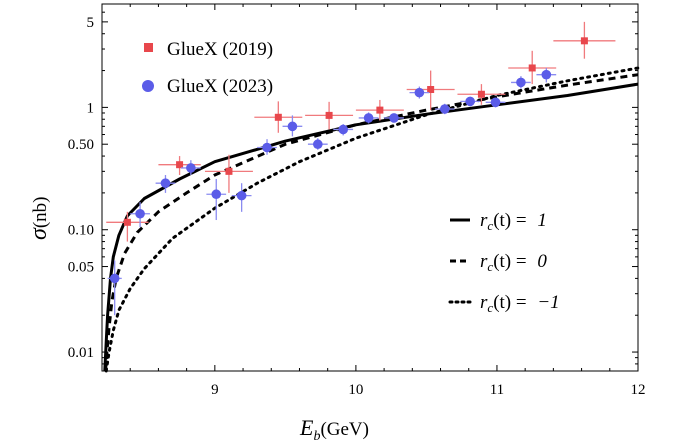 This screenshot has width=677, height=444. What do you see at coordinates (91, 108) in the screenshot?
I see `y-tick-label: 1` at bounding box center [91, 108].